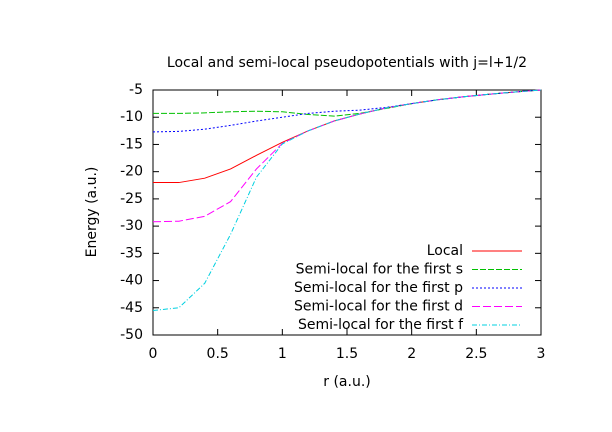 The height and width of the screenshot is (432, 612). What do you see at coordinates (131, 281) in the screenshot?
I see `y-tick-label: -40` at bounding box center [131, 281].